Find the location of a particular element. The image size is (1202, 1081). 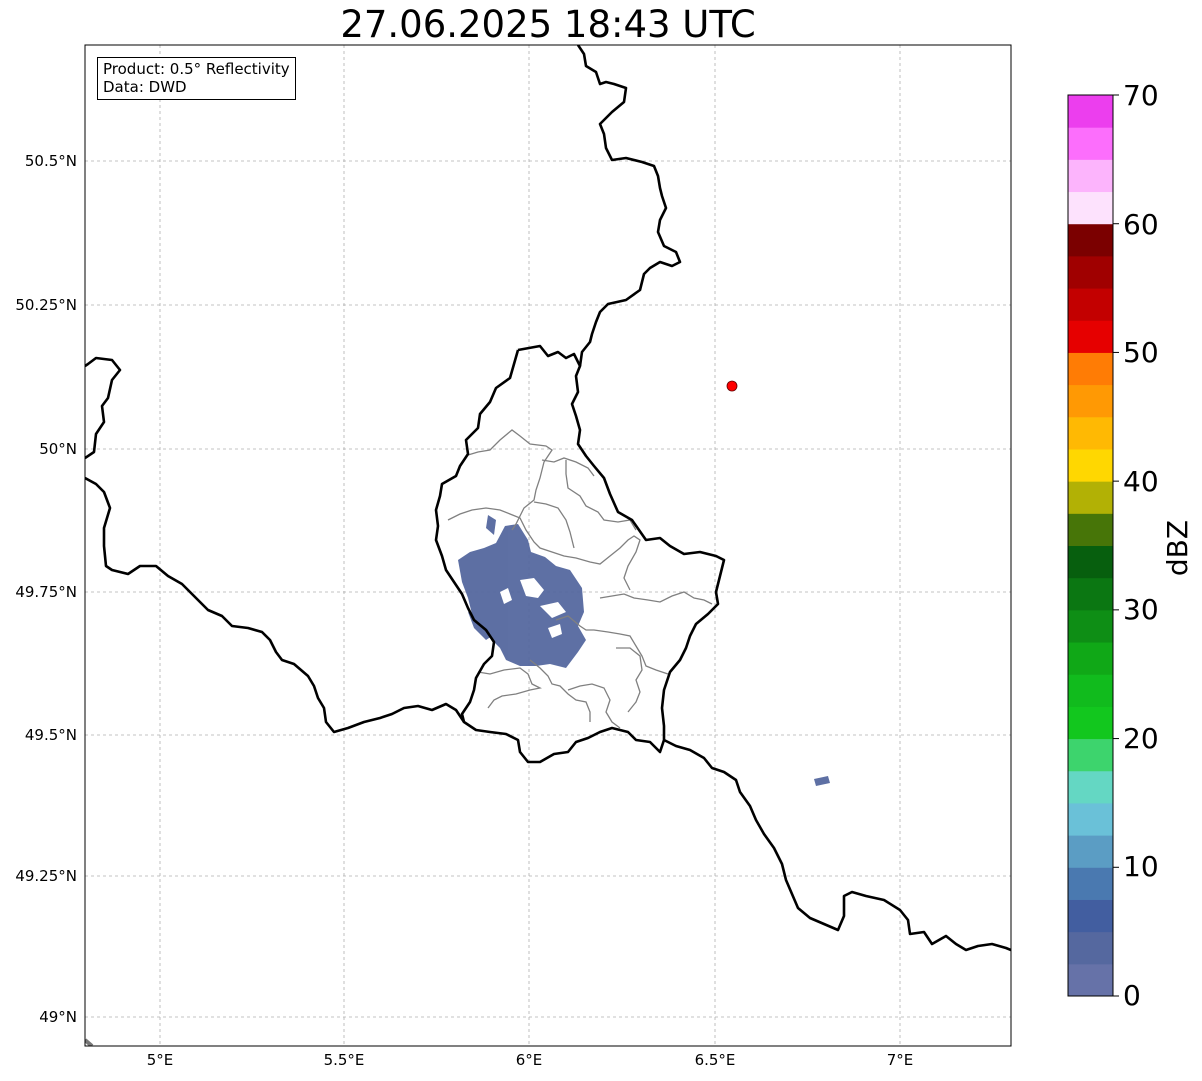

colorbar-tick-label: 0 is located at coordinates (1132, 995).